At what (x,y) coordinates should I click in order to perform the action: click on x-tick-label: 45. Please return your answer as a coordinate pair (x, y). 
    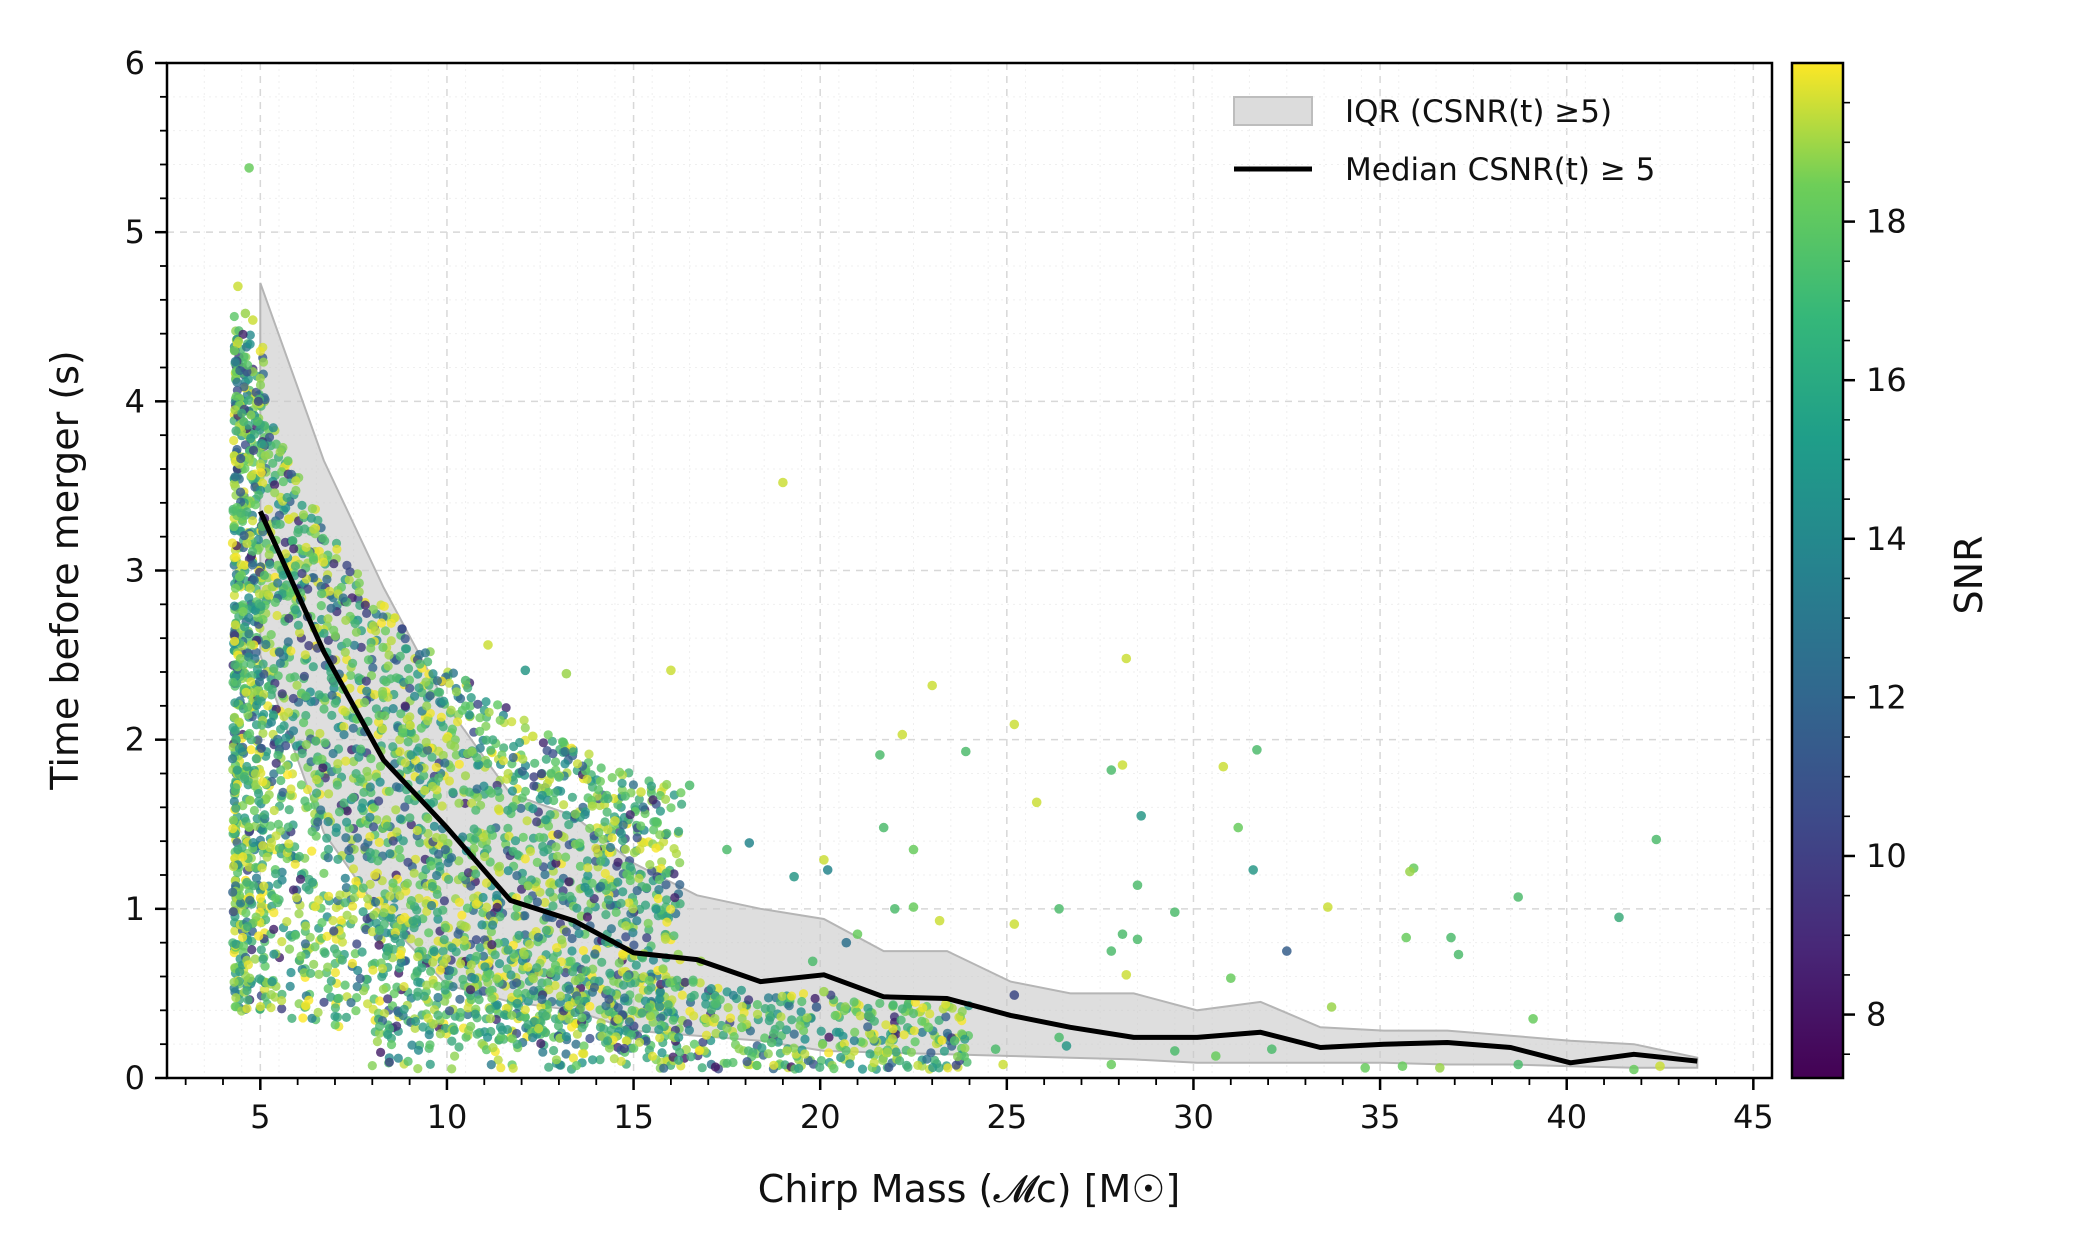
    Looking at the image, I should click on (1753, 1117).